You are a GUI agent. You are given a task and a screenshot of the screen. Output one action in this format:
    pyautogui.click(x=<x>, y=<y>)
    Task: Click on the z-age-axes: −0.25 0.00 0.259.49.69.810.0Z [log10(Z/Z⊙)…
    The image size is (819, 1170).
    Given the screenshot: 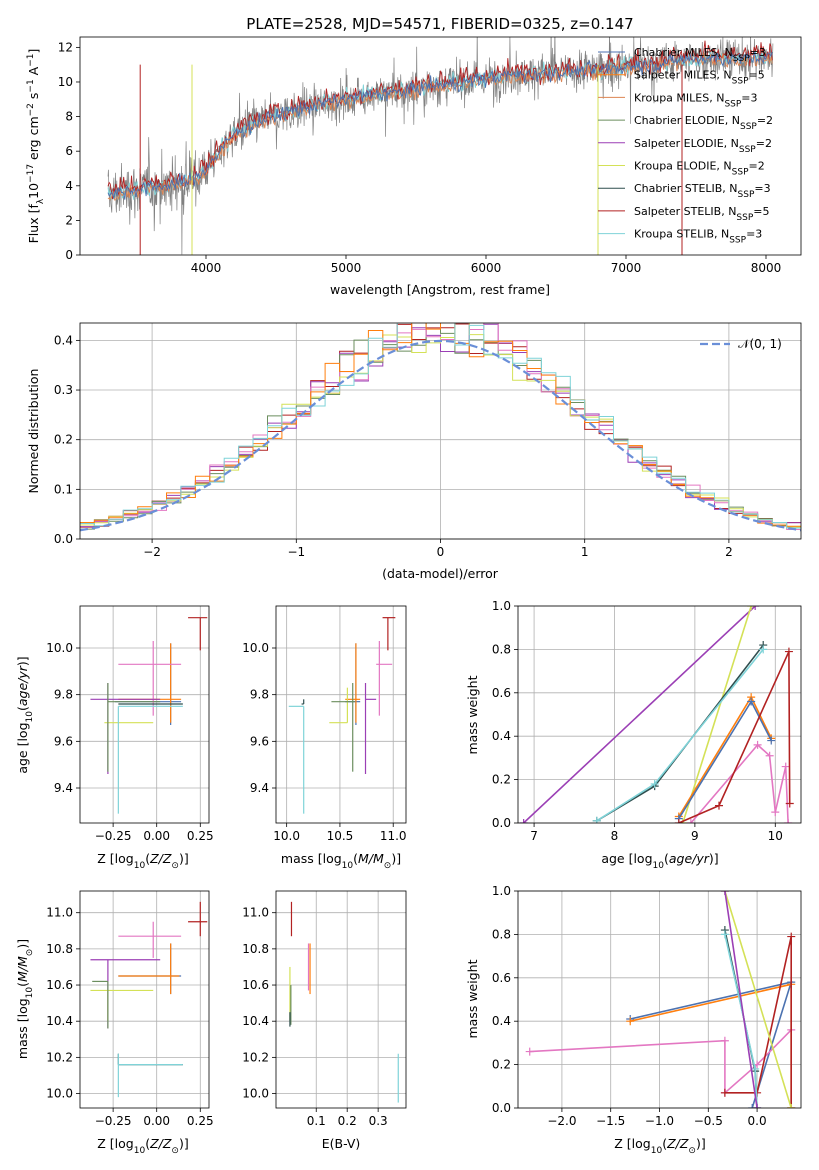 What is the action you would take?
    pyautogui.click(x=114, y=738)
    